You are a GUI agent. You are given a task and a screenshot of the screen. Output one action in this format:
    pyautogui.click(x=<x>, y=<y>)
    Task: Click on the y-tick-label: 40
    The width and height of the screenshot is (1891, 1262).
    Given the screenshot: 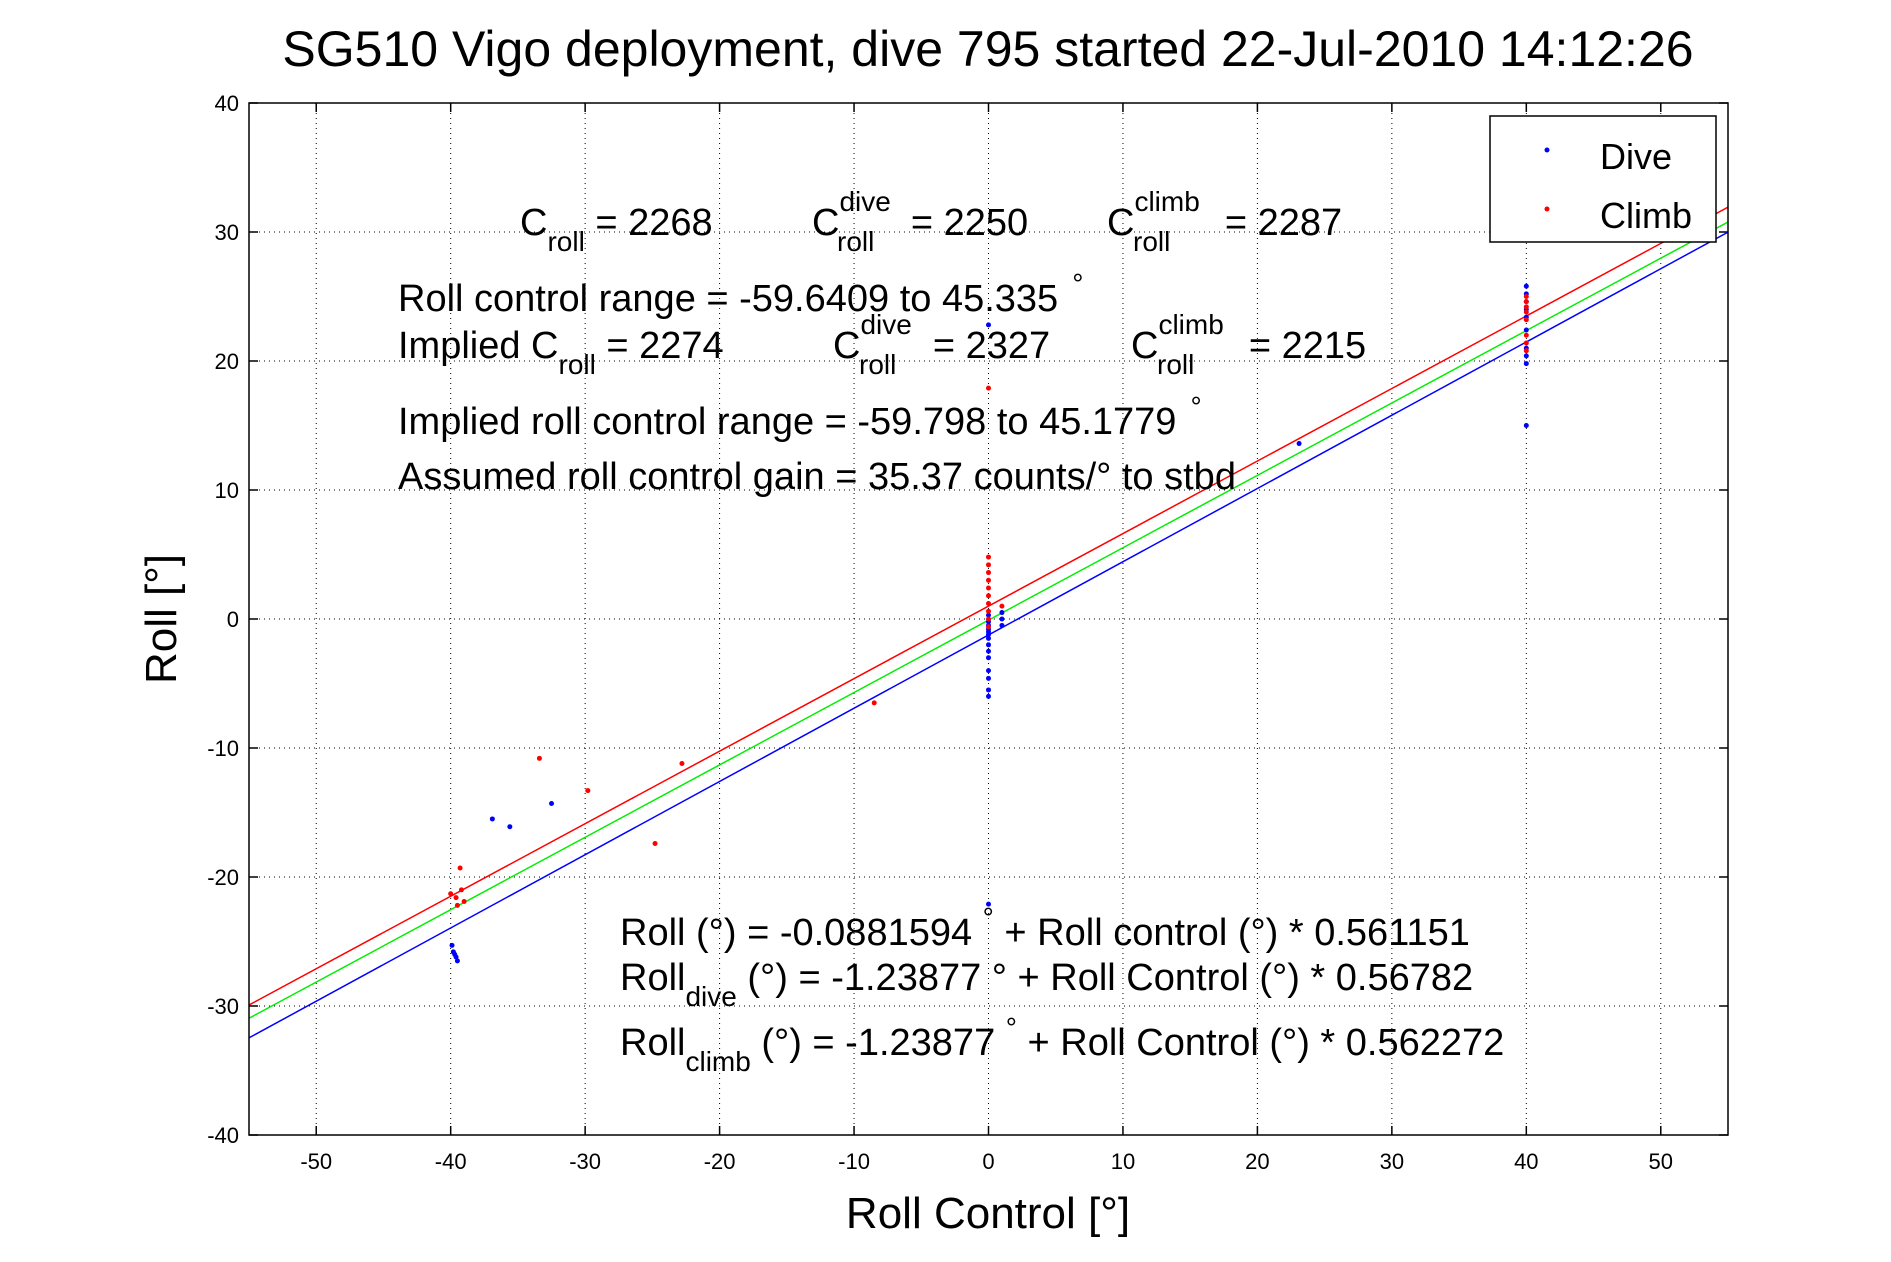 What is the action you would take?
    pyautogui.click(x=227, y=103)
    